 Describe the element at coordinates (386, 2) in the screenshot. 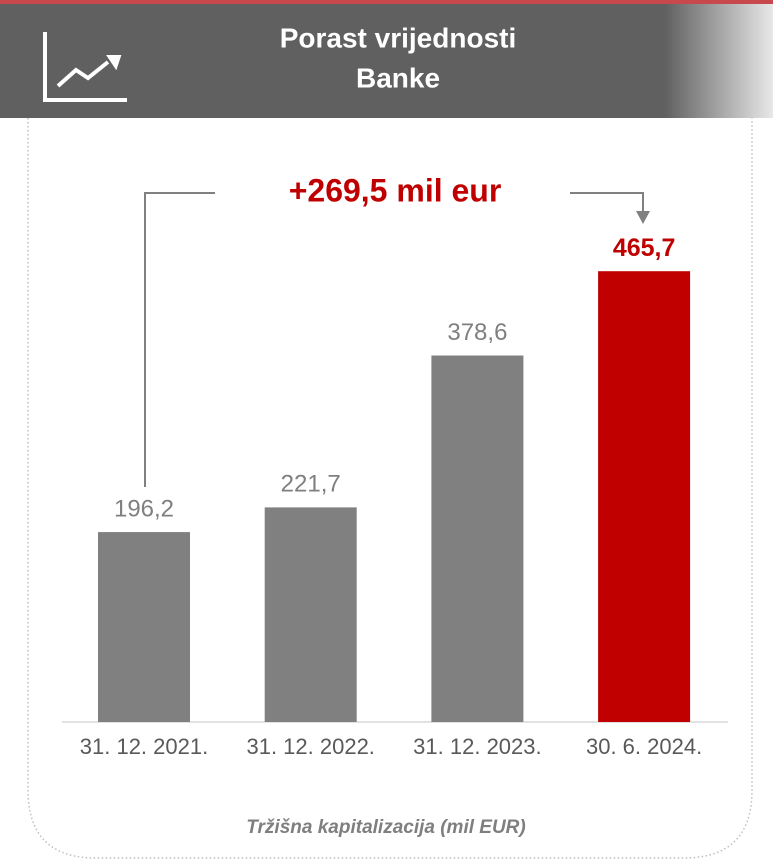

I see `top-accent` at that location.